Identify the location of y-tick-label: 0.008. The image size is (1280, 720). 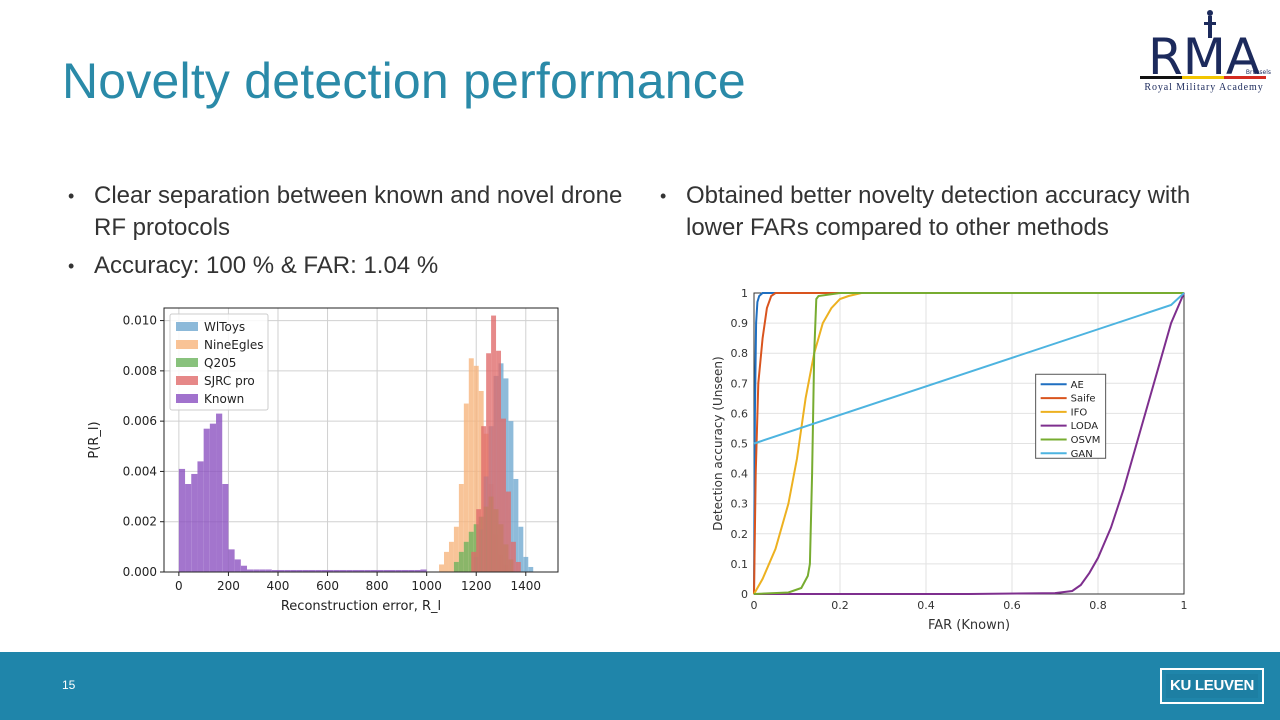
(140, 371).